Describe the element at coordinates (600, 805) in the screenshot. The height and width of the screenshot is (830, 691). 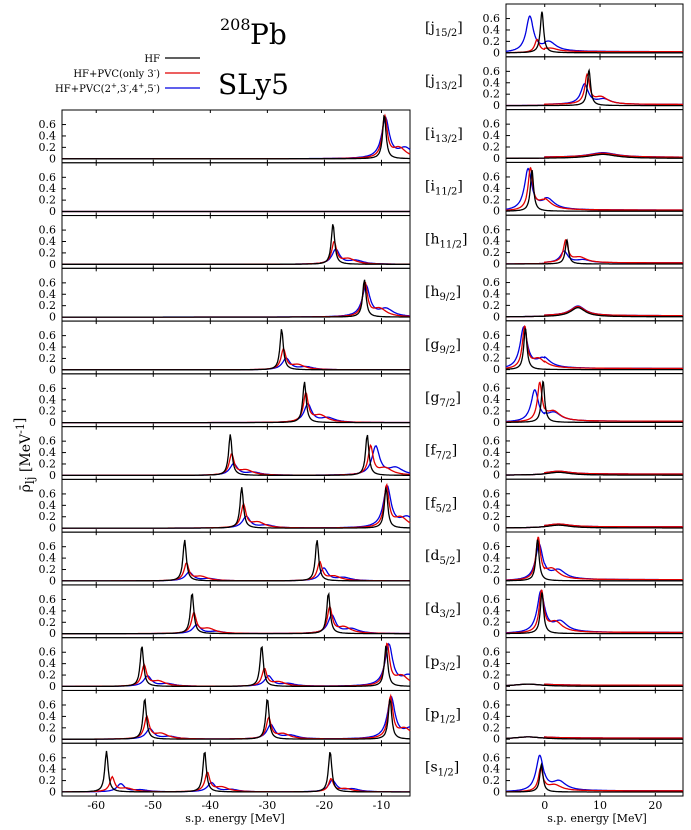
I see `x-tick-label: 10` at that location.